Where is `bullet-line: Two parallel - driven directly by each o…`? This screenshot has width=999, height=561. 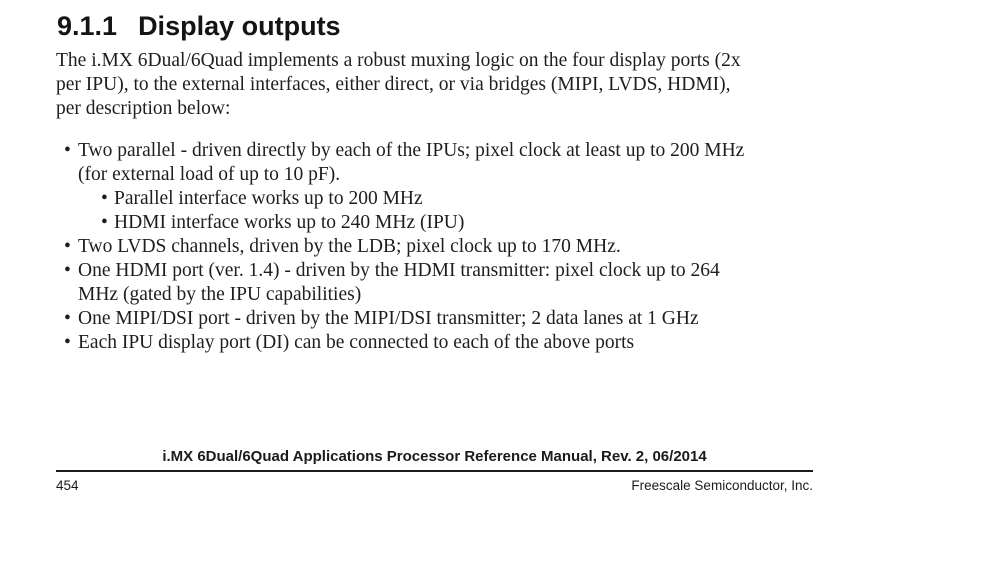 bullet-line: Two parallel - driven directly by each o… is located at coordinates (411, 150).